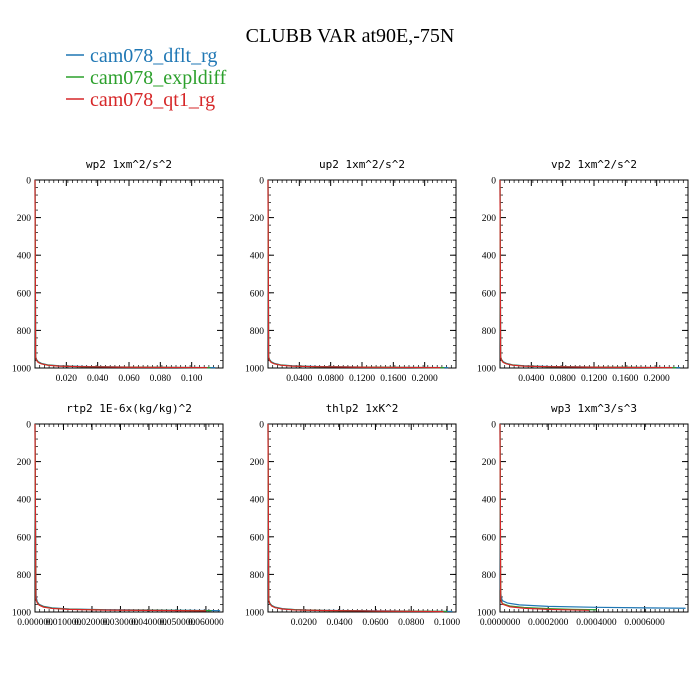 Image resolution: width=700 pixels, height=700 pixels. Describe the element at coordinates (161, 379) in the screenshot. I see `x-tick-label: 0.080` at that location.